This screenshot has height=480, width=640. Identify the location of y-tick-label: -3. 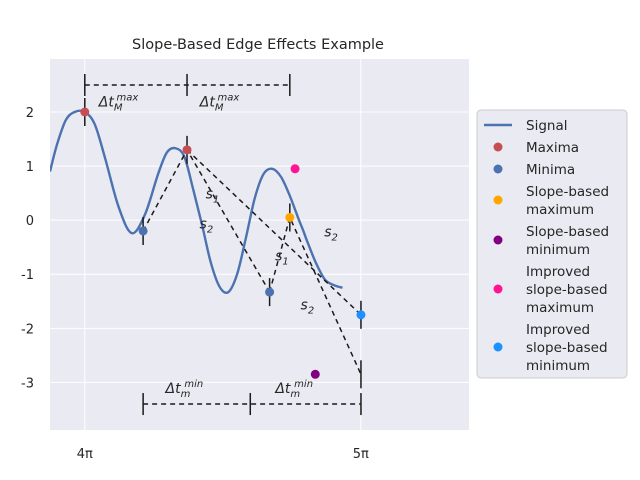
(27, 383).